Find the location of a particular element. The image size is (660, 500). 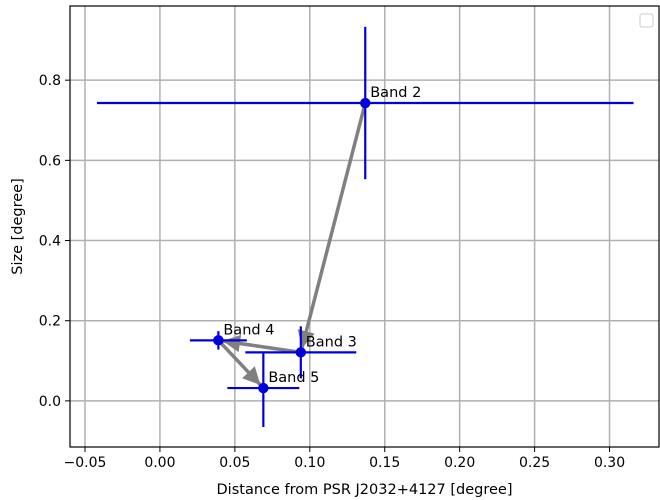

x-axis-ticks: −0.05 0.00 0.05 0.10 0.15 0.20 0.25 0.30 is located at coordinates (344, 459).